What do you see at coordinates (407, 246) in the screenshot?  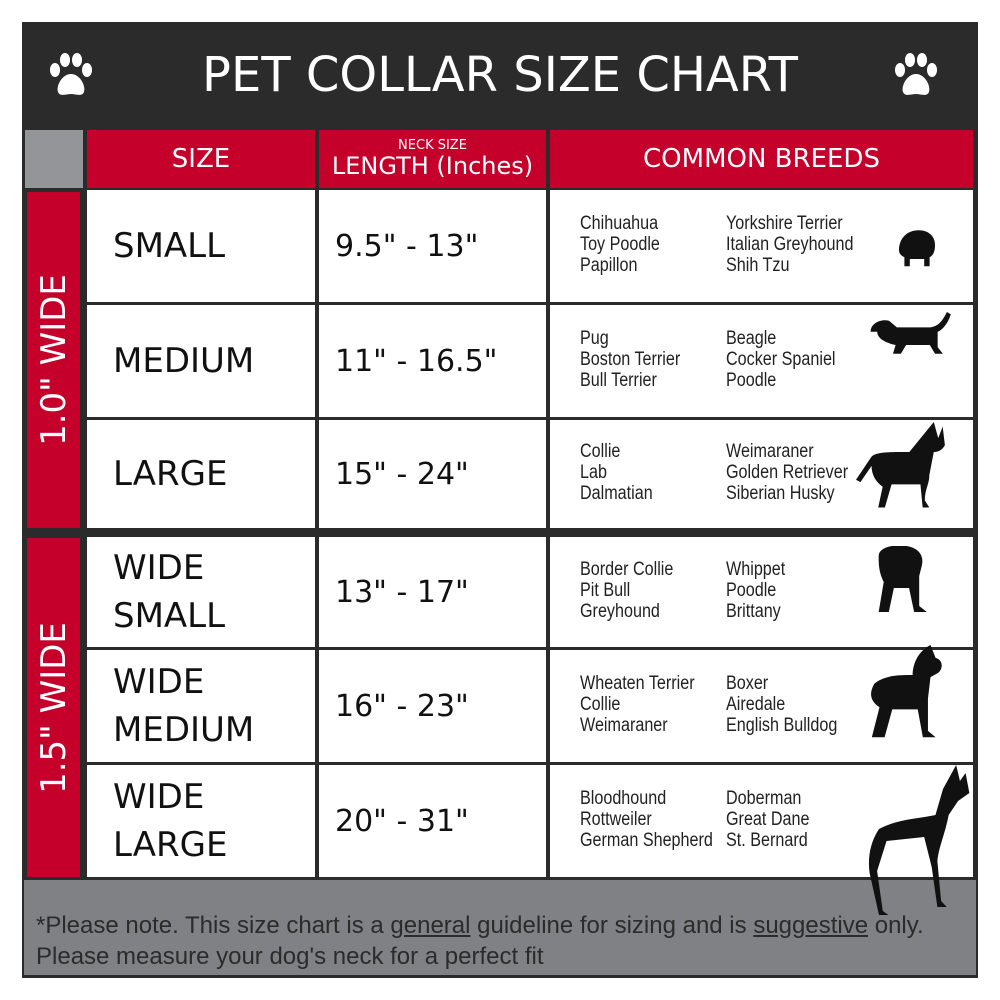 I see `length-value: 9.5" - 13"` at bounding box center [407, 246].